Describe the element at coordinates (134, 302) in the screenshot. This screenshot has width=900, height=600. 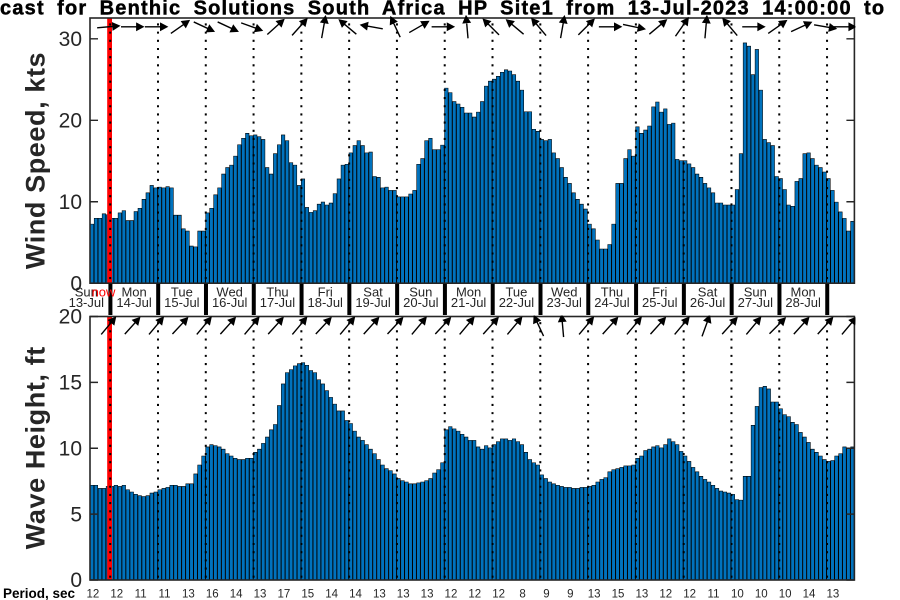
I see `svg-text: 14-Jul` at that location.